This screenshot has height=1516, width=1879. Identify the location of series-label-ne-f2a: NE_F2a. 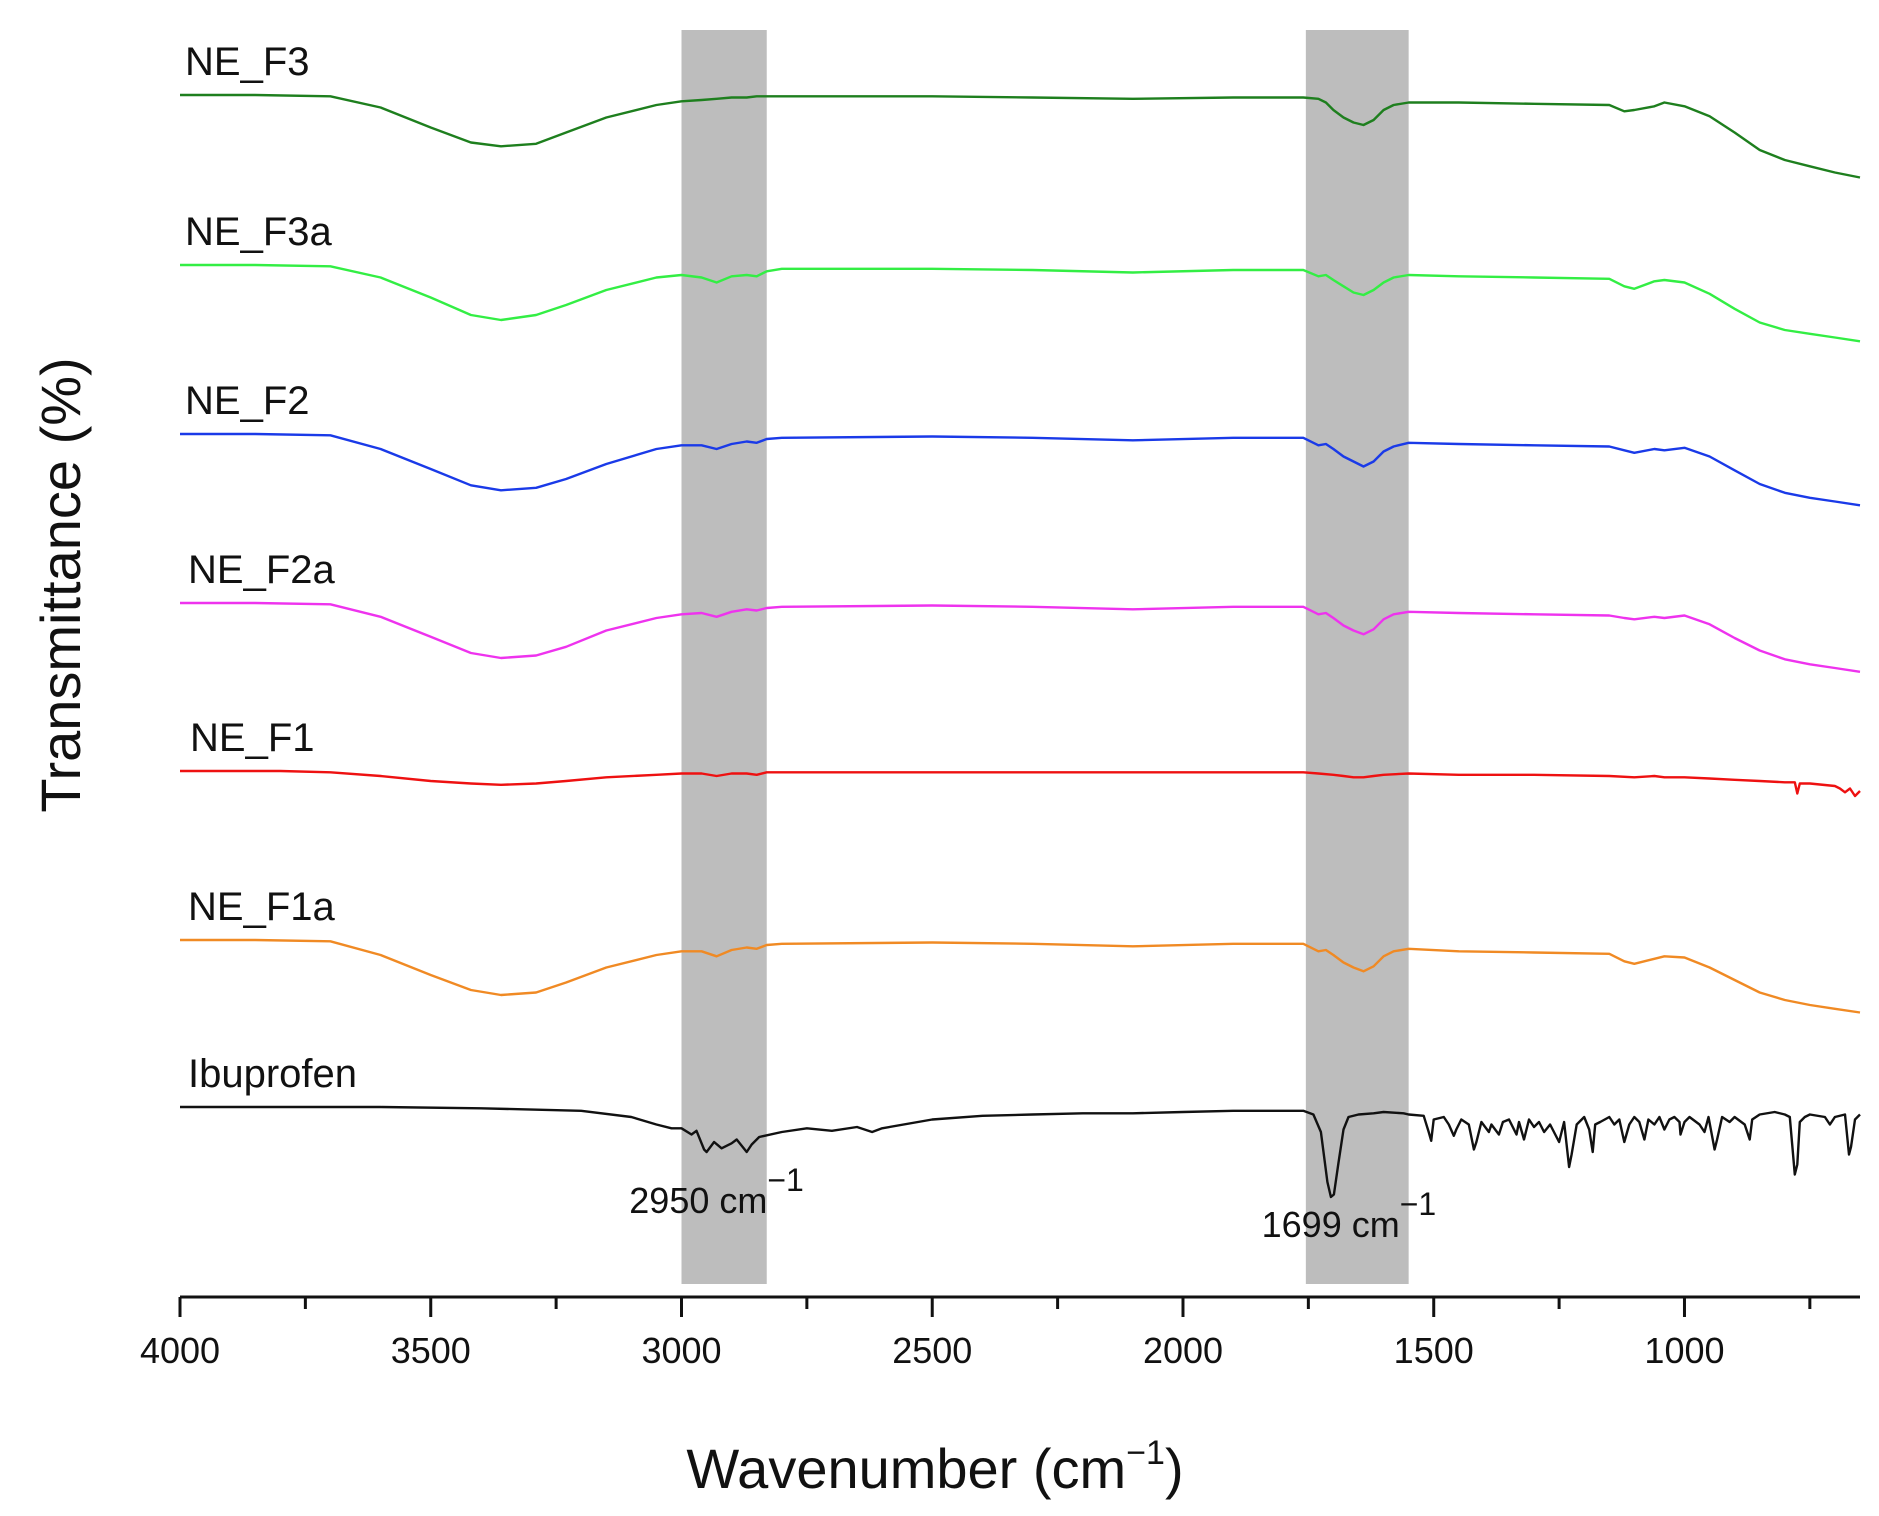
(261, 570).